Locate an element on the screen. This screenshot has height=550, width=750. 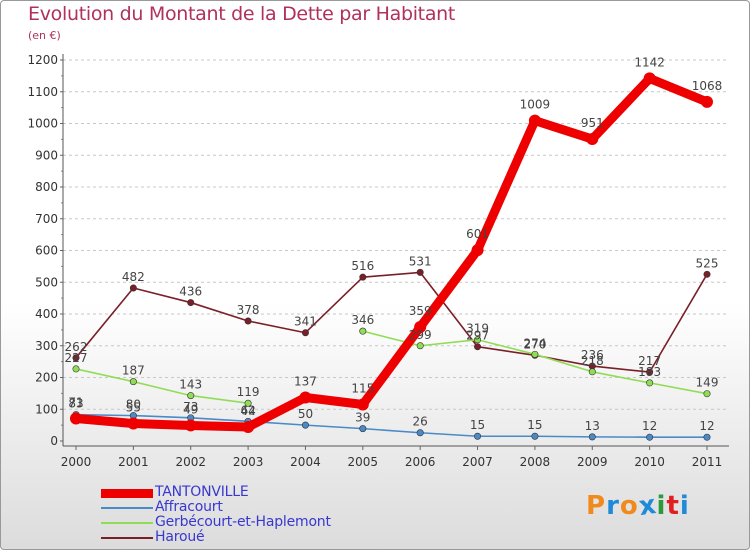
data-label: 39 is located at coordinates (362, 418).